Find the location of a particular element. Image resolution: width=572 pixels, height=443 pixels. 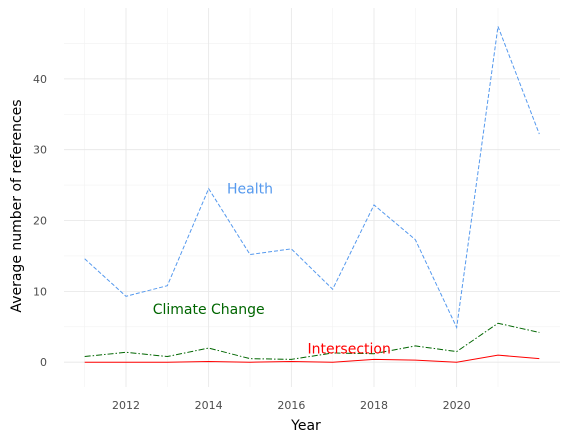

y-axis-title: Average number of references is located at coordinates (17, 205).